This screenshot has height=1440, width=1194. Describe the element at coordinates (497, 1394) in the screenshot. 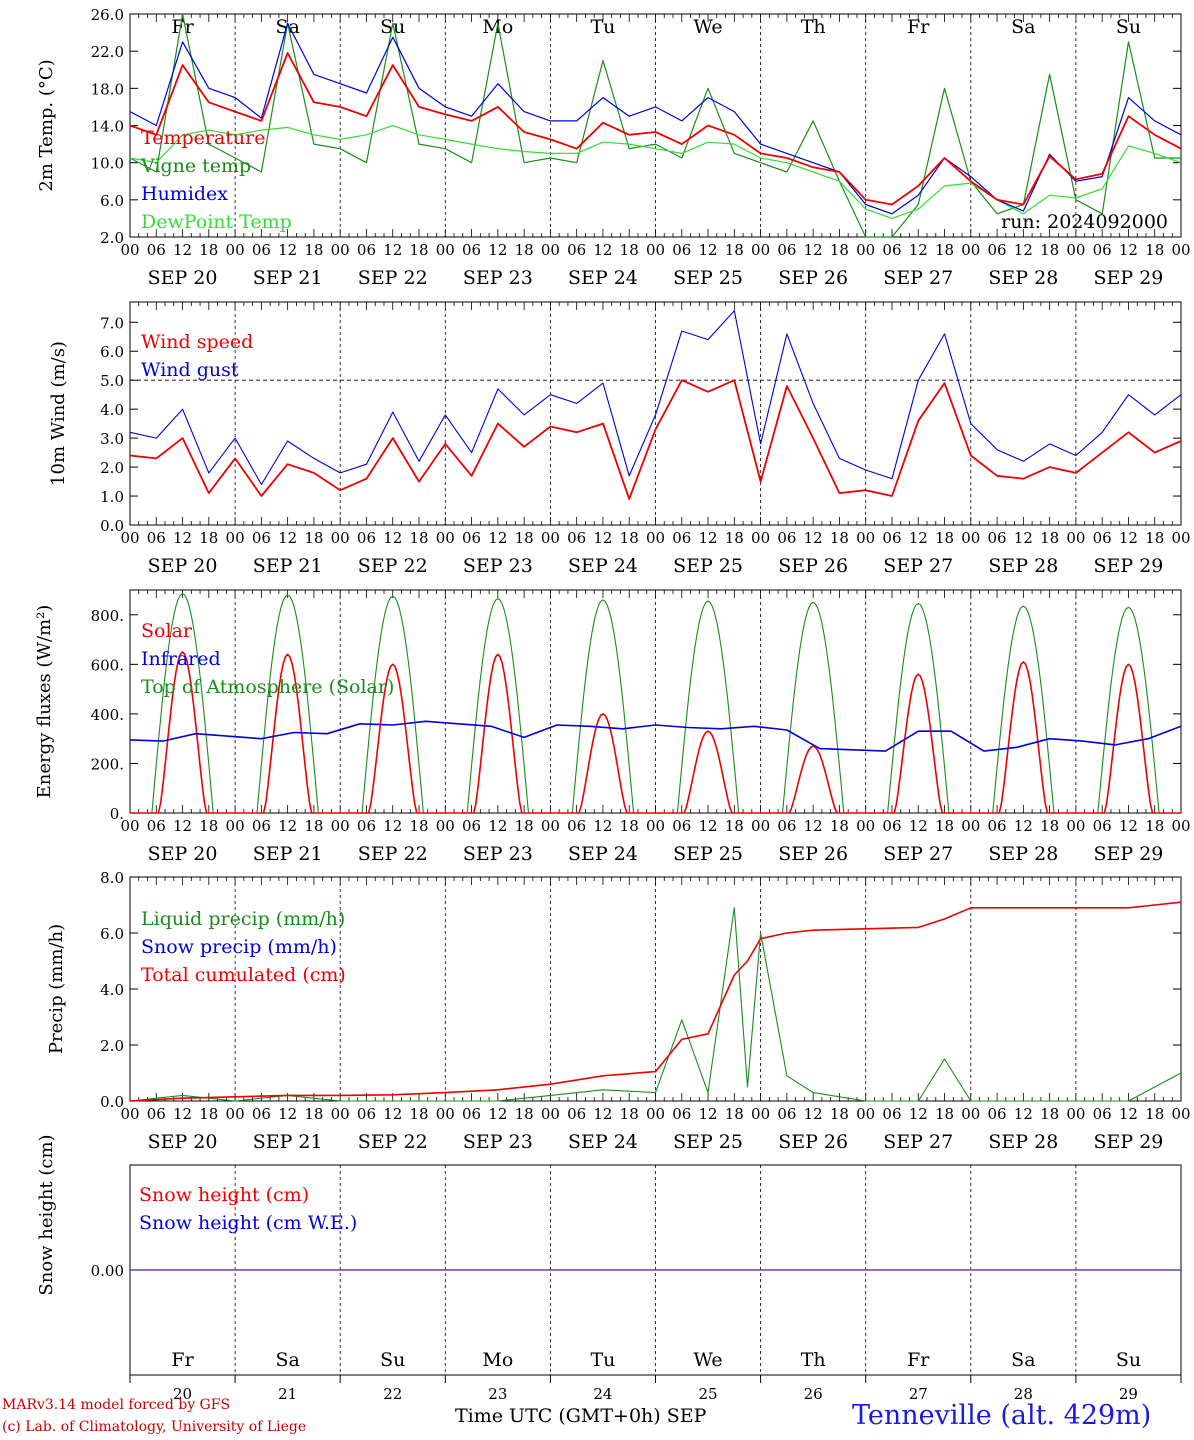

I see `date-number-label: 23` at that location.